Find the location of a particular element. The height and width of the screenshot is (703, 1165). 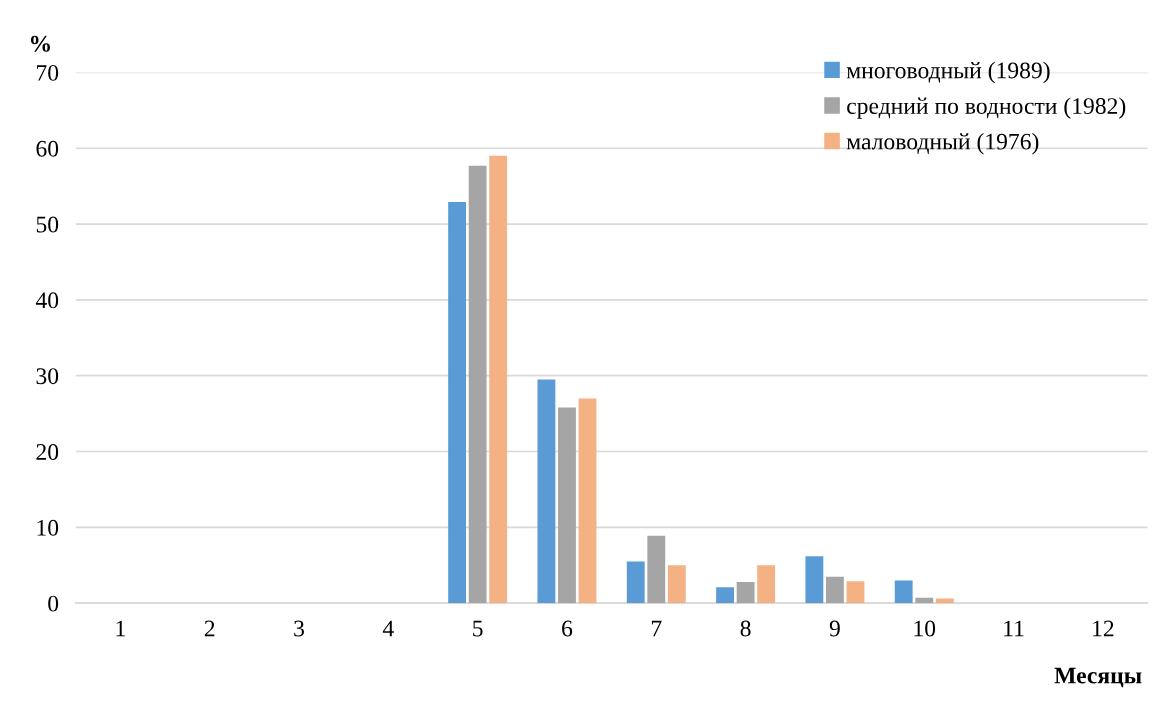

y-tick-label: 50 is located at coordinates (47, 224).